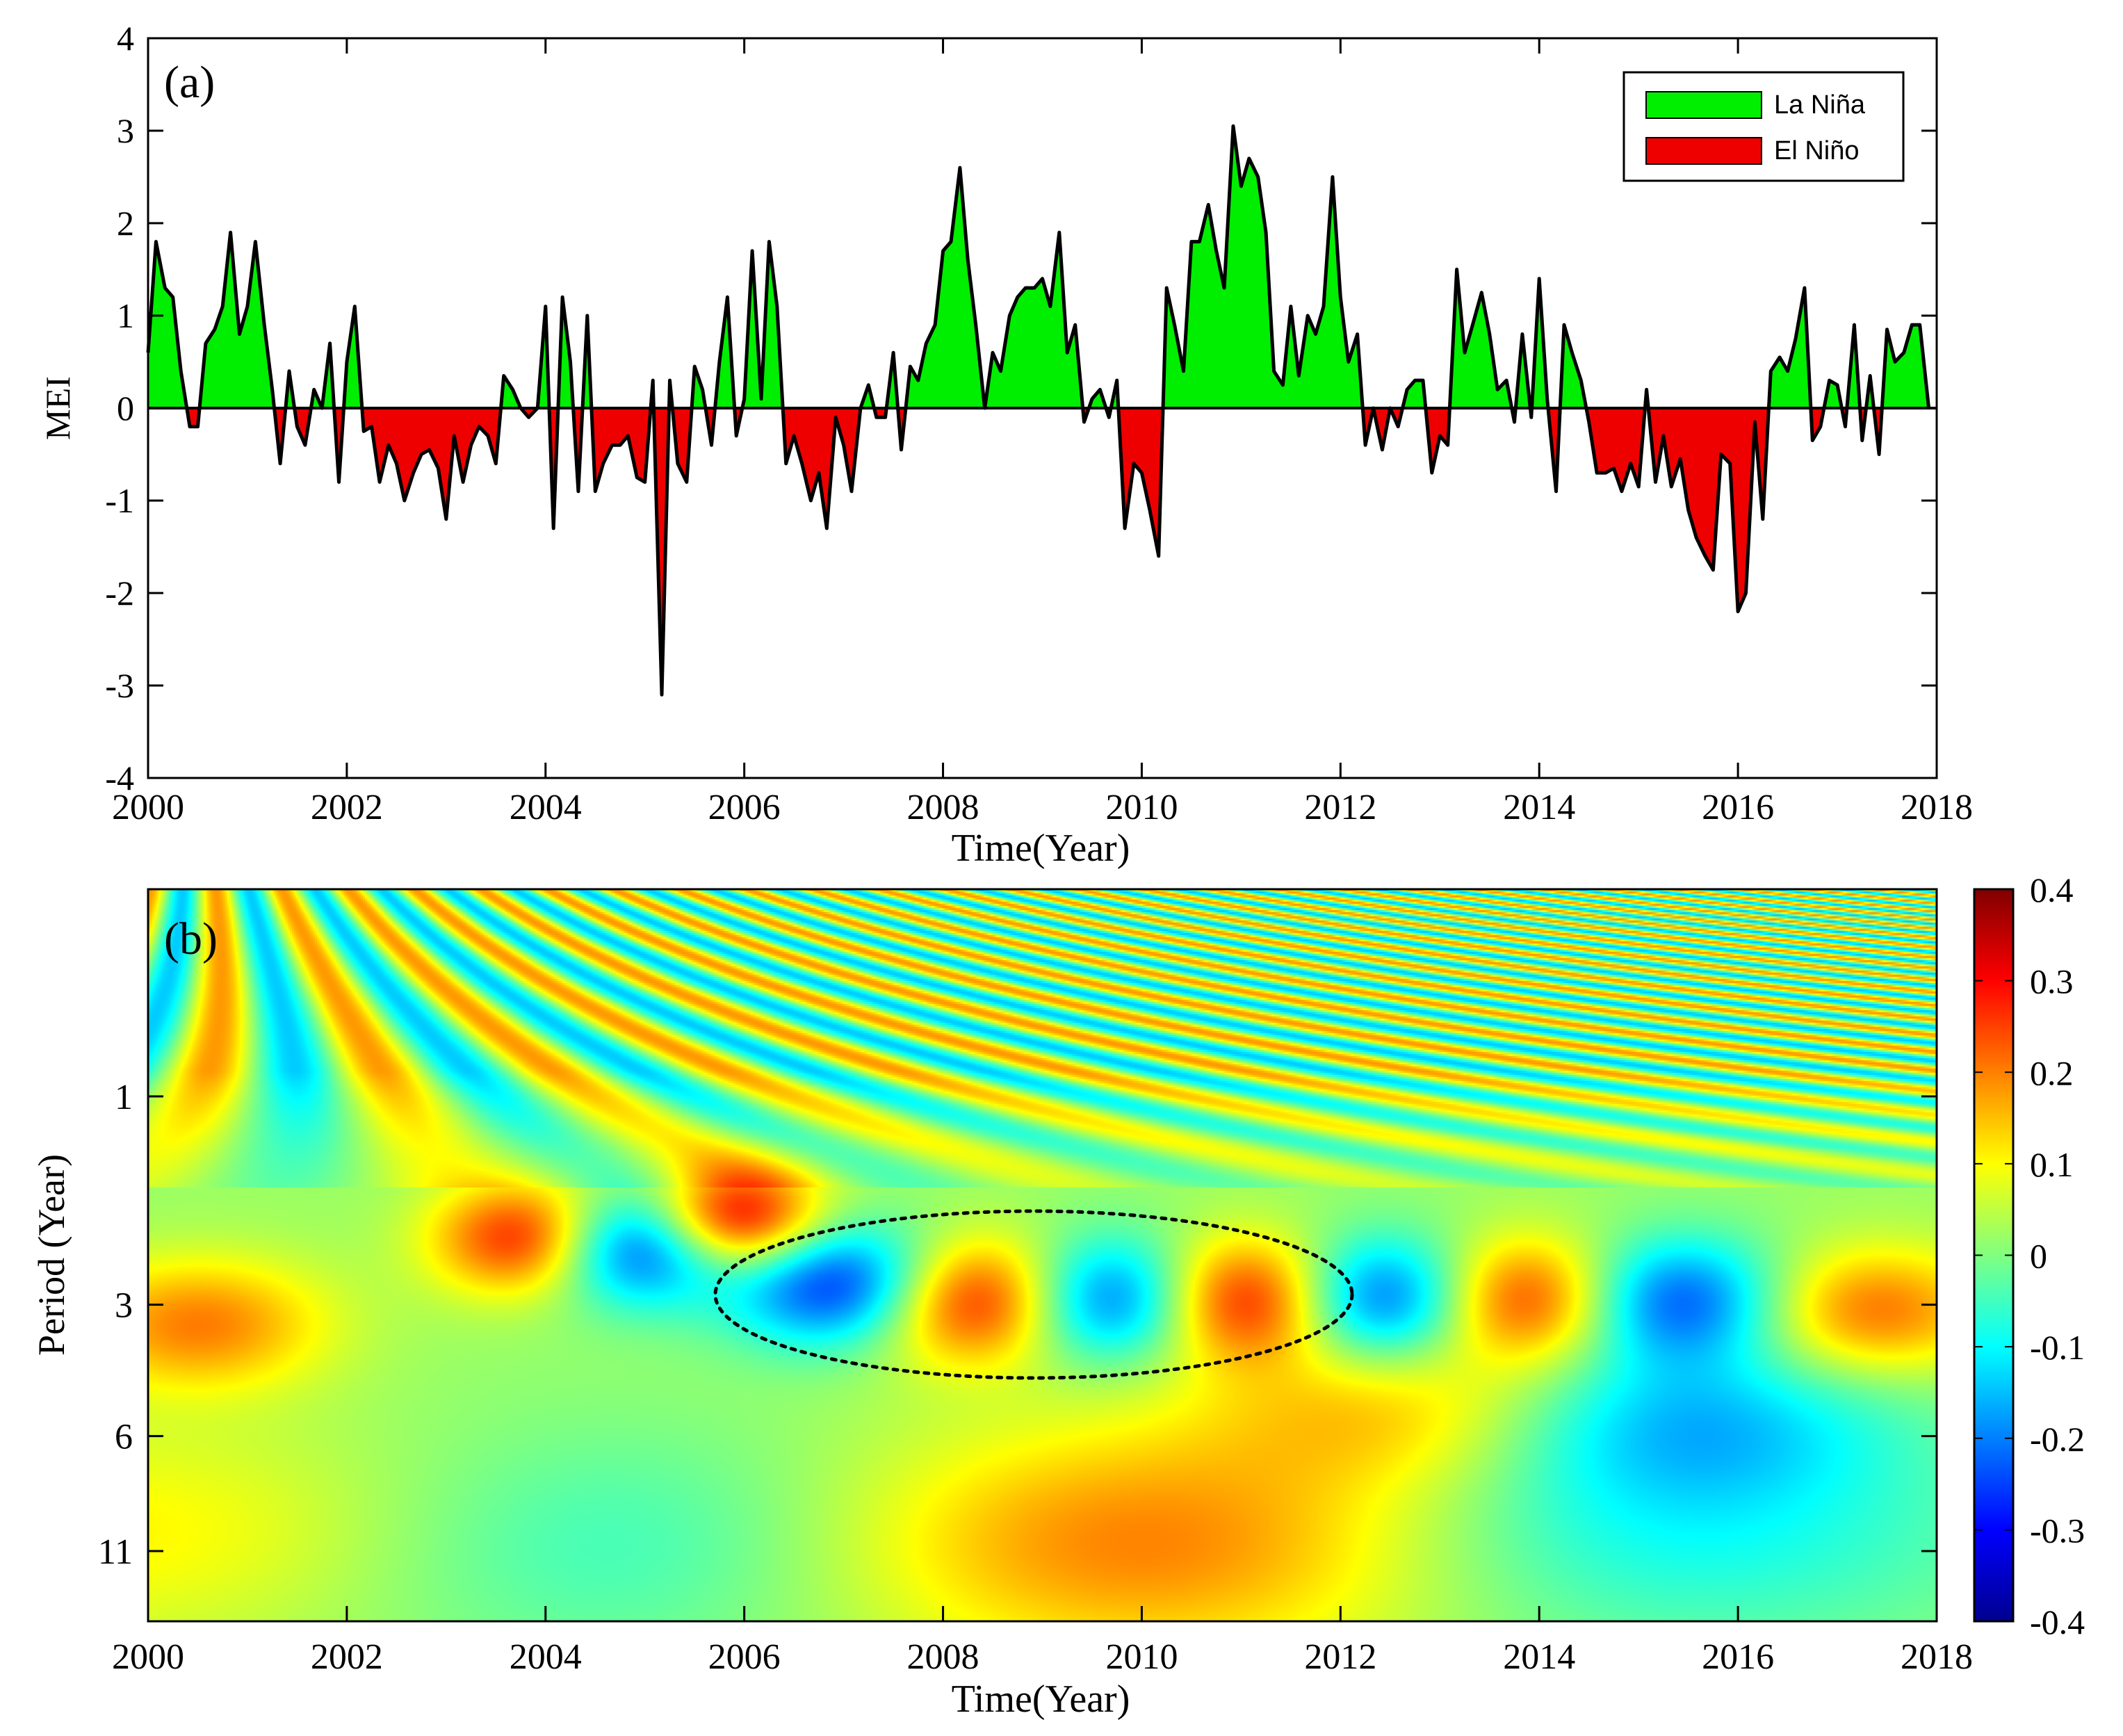 This screenshot has height=1736, width=2123. I want to click on y-tick-label: -1, so click(119, 501).